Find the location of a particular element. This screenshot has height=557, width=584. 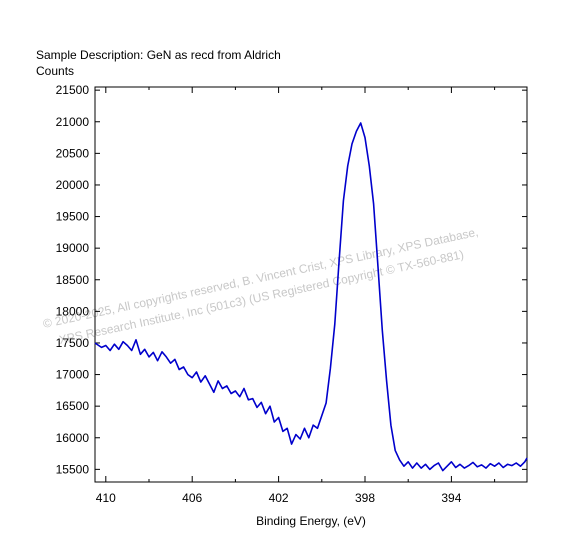

y-tick-label: 19000 is located at coordinates (73, 248).